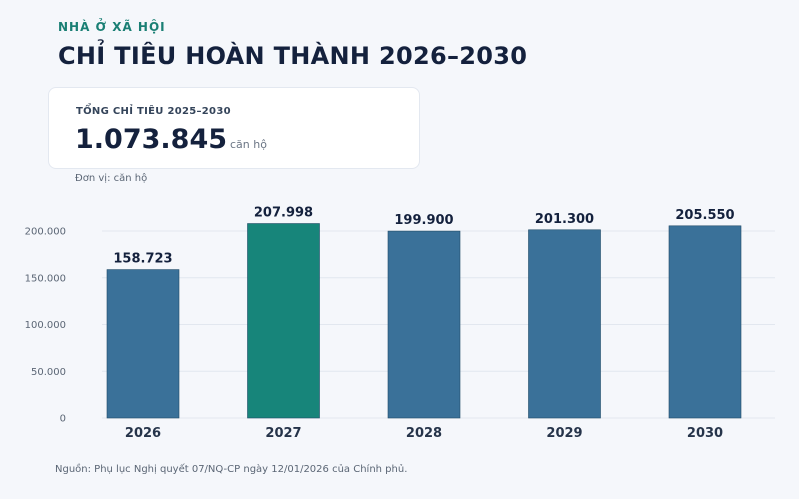 This screenshot has height=499, width=799. I want to click on x-tick-label: 2028, so click(424, 433).